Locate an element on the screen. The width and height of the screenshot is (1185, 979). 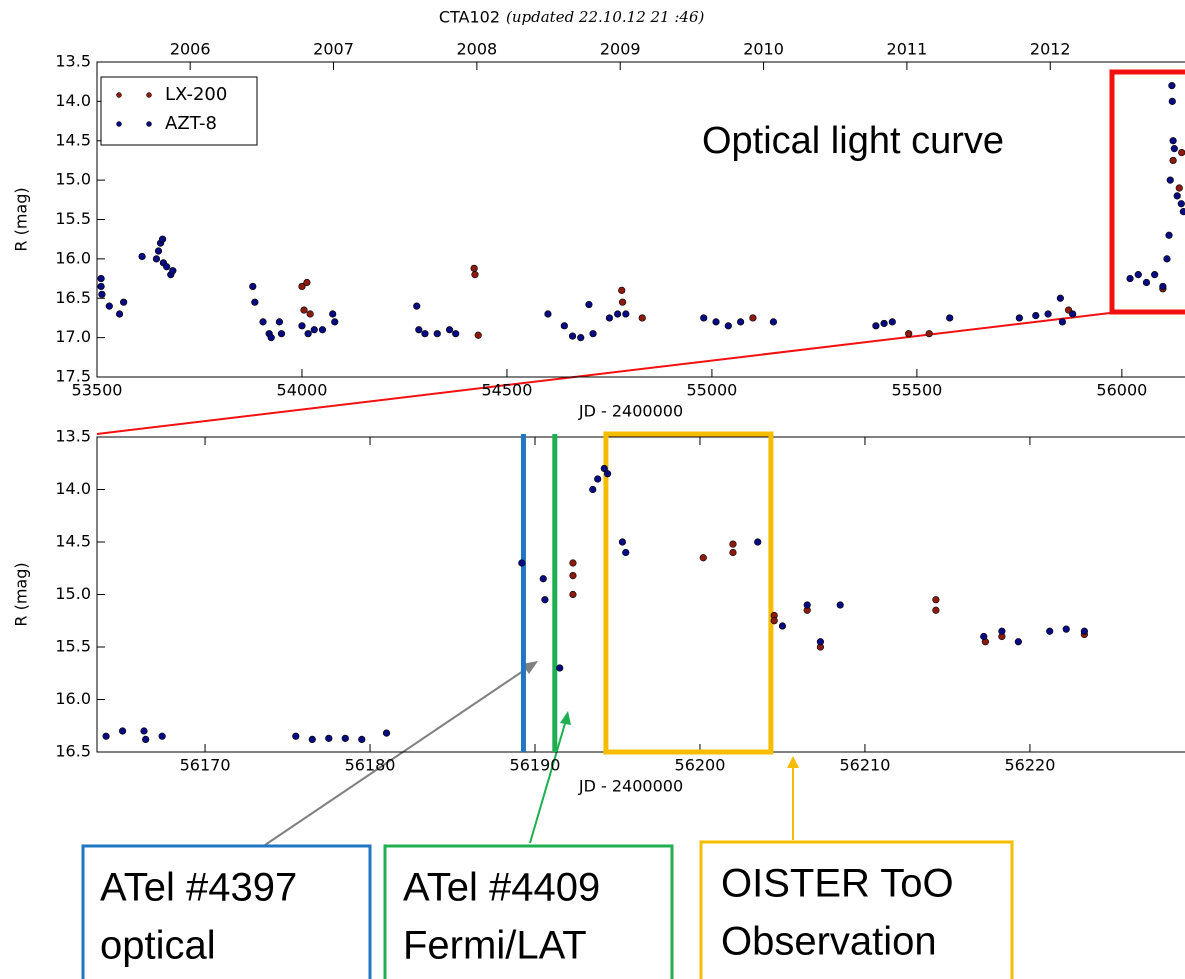
x2-tick-label: 2010 is located at coordinates (763, 49).